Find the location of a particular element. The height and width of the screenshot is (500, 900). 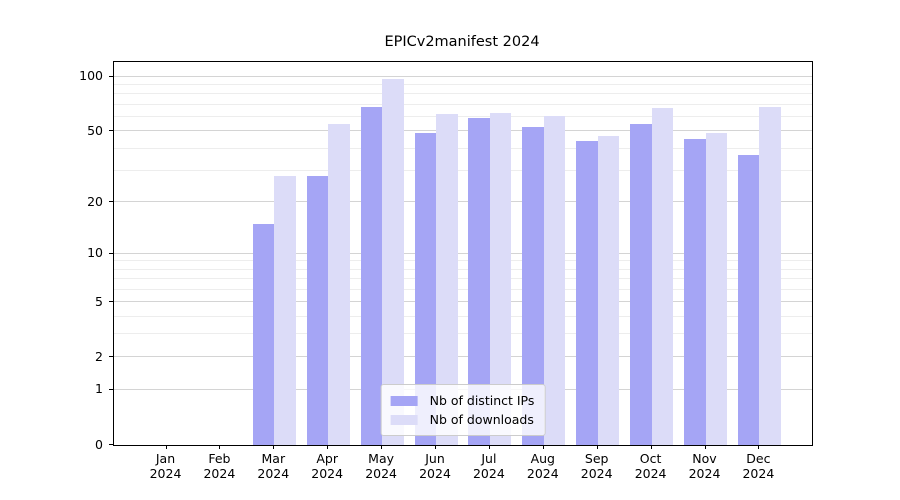

x-tick-label: Sep 2024 is located at coordinates (597, 466).